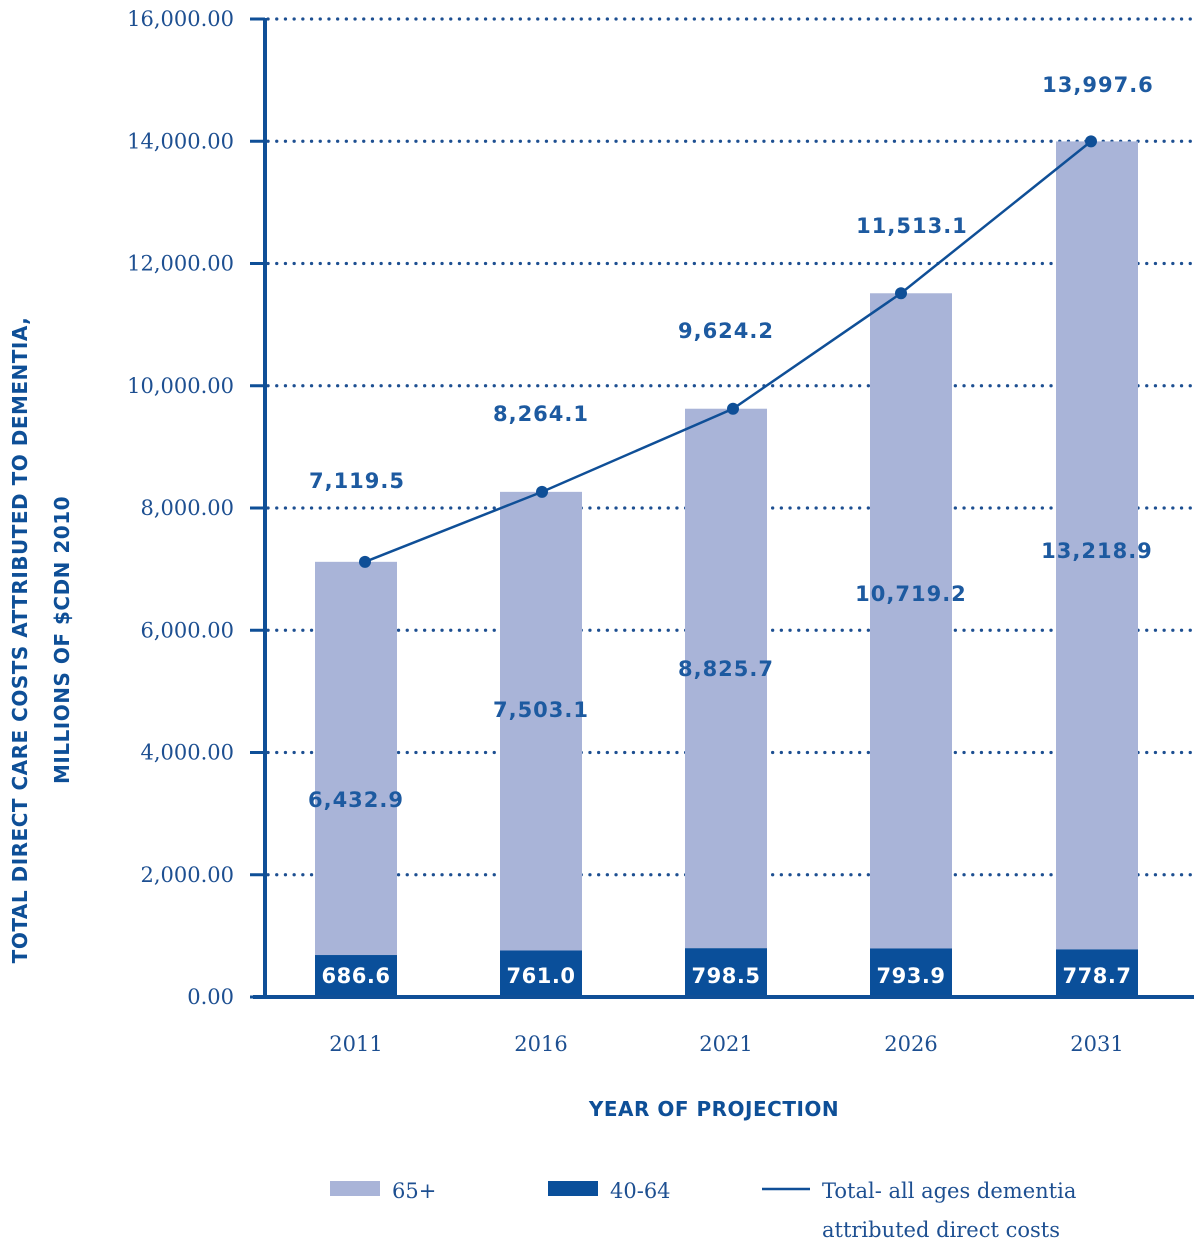  I want to click on total-point-2016, so click(542, 491).